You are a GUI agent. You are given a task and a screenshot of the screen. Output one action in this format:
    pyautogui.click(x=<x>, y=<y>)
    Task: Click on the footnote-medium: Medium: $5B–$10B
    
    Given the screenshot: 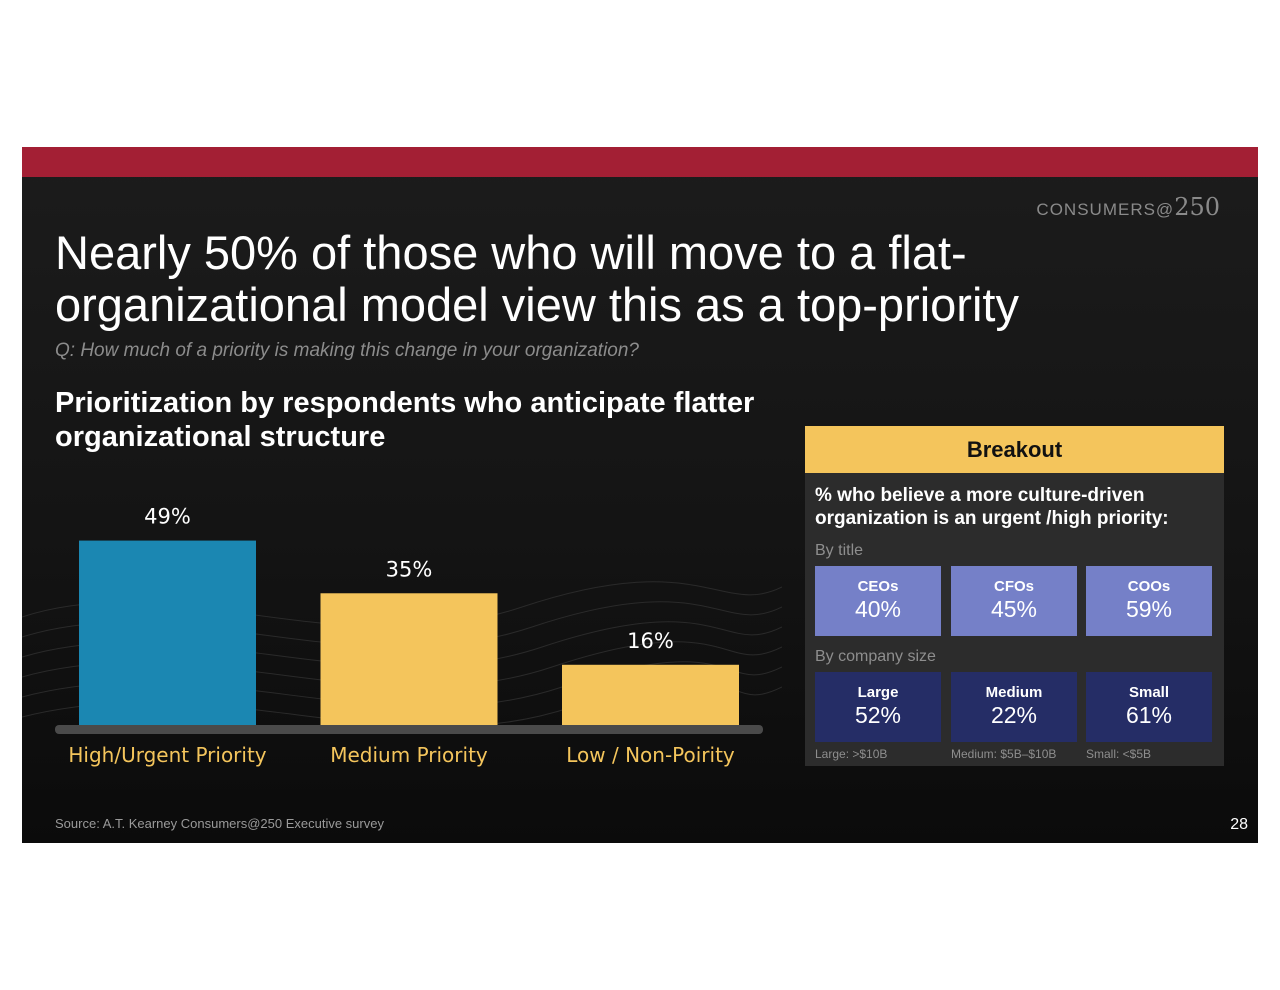 What is the action you would take?
    pyautogui.click(x=1004, y=754)
    